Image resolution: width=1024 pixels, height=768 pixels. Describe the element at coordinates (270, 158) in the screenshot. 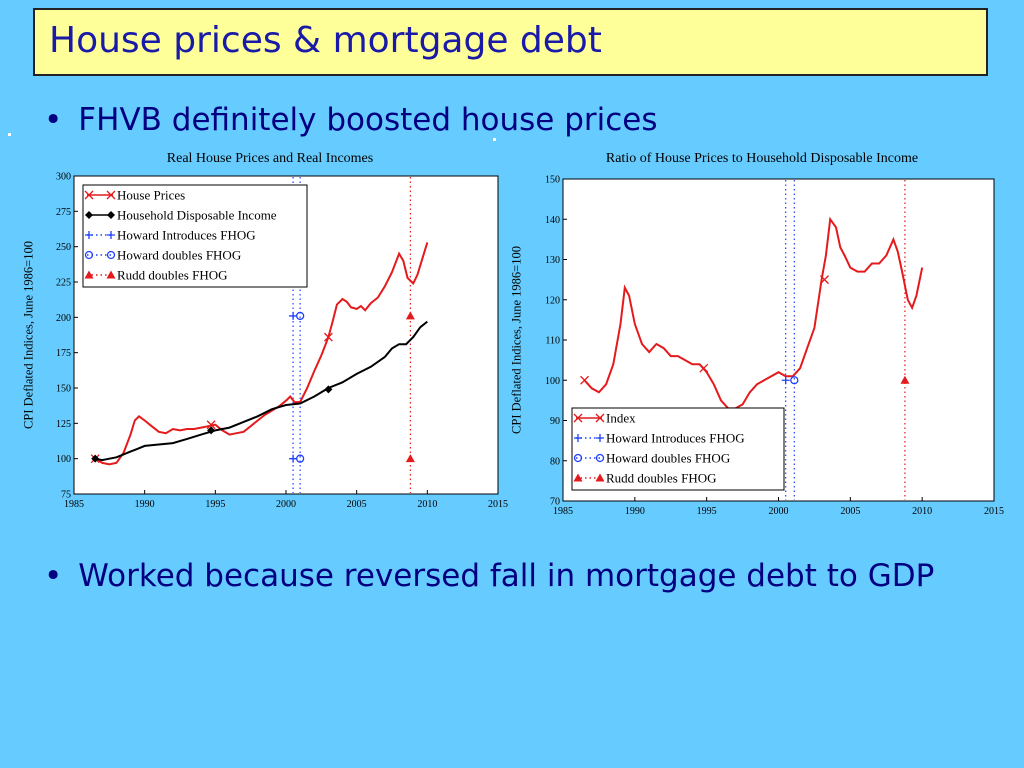

I see `chart-title: Real House Prices and Real Incomes` at that location.